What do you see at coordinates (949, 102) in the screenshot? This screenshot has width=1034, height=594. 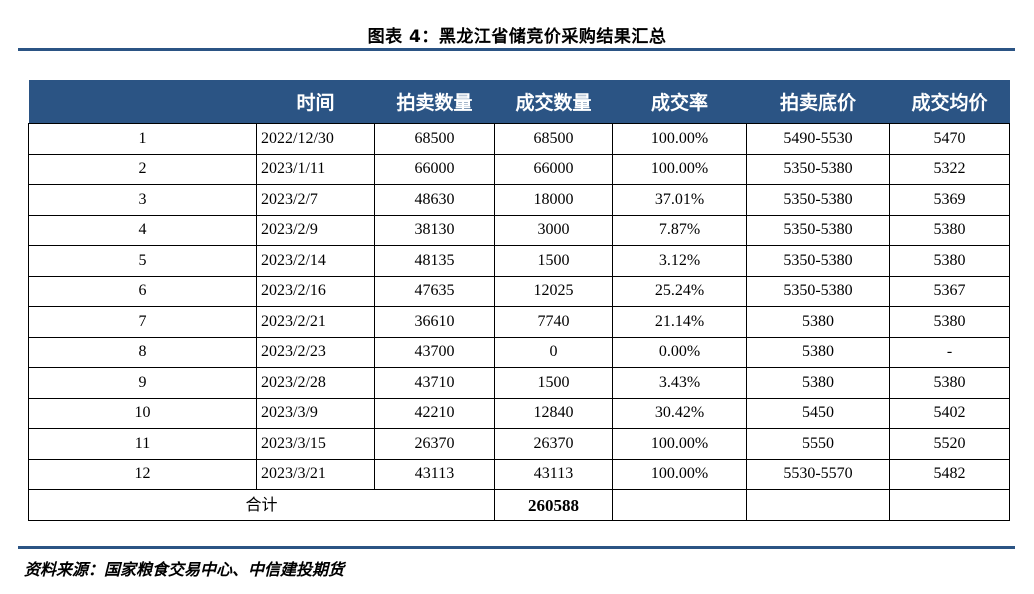 I see `header-cell-average-price: 成交均价` at bounding box center [949, 102].